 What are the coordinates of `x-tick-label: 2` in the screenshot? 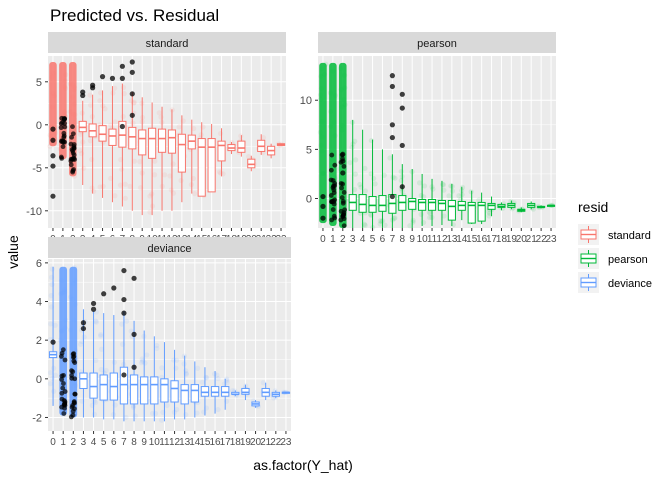 It's located at (343, 239).